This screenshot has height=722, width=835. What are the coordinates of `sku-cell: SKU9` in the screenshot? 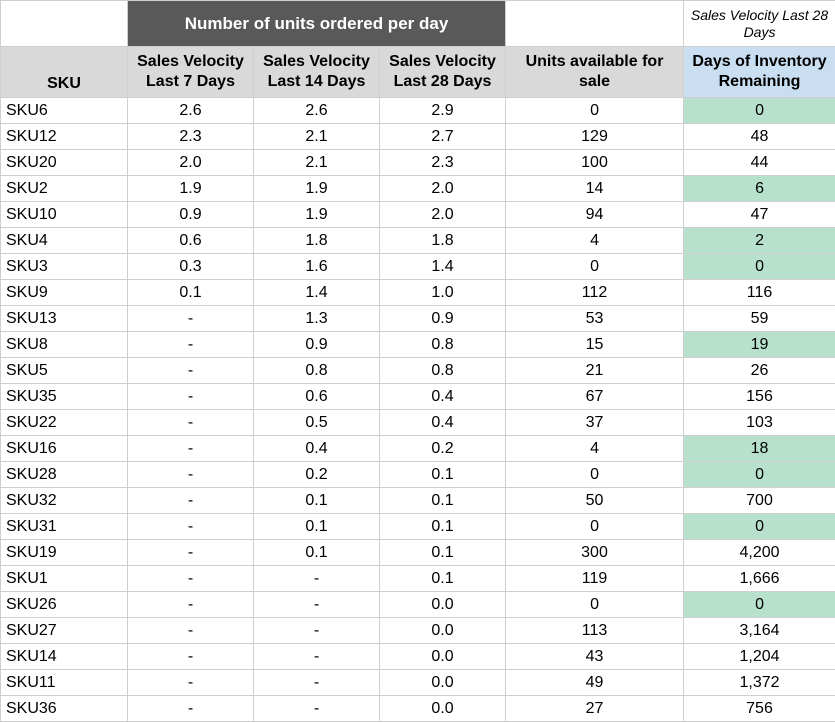 It's located at (64, 293).